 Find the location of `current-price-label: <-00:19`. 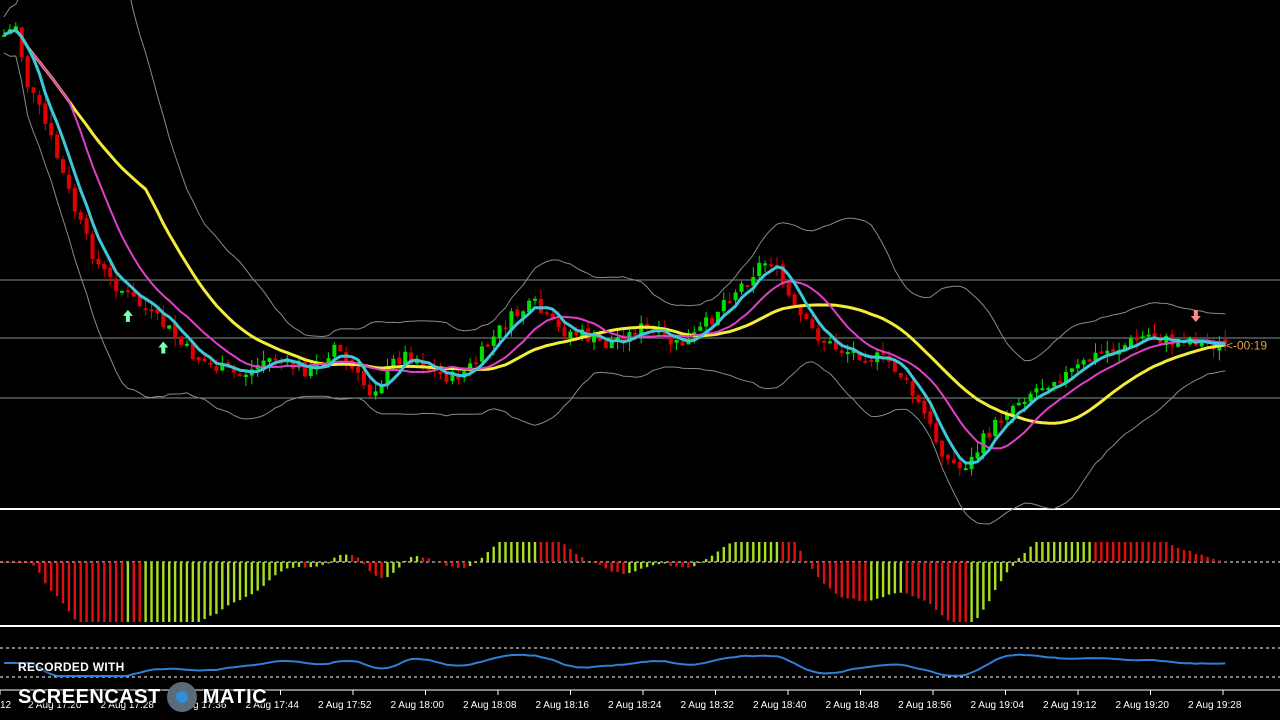

current-price-label: <-00:19 is located at coordinates (1246, 345).